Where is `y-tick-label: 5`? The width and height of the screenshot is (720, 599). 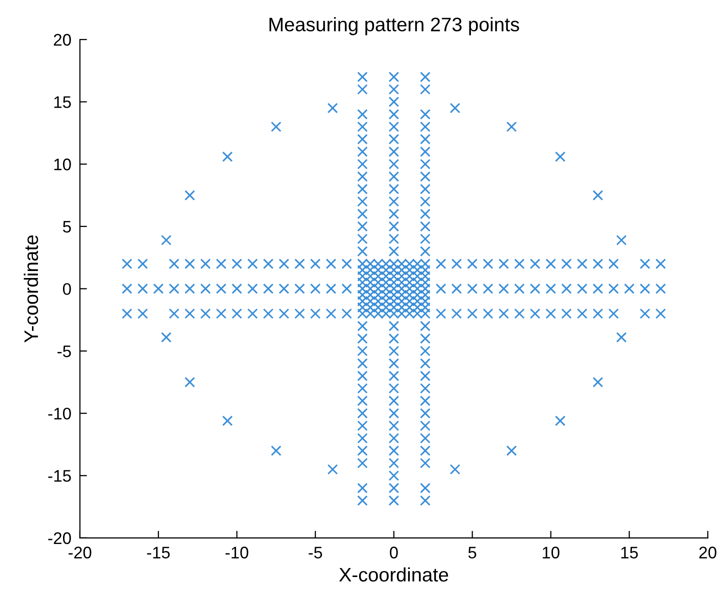 y-tick-label: 5 is located at coordinates (66, 226).